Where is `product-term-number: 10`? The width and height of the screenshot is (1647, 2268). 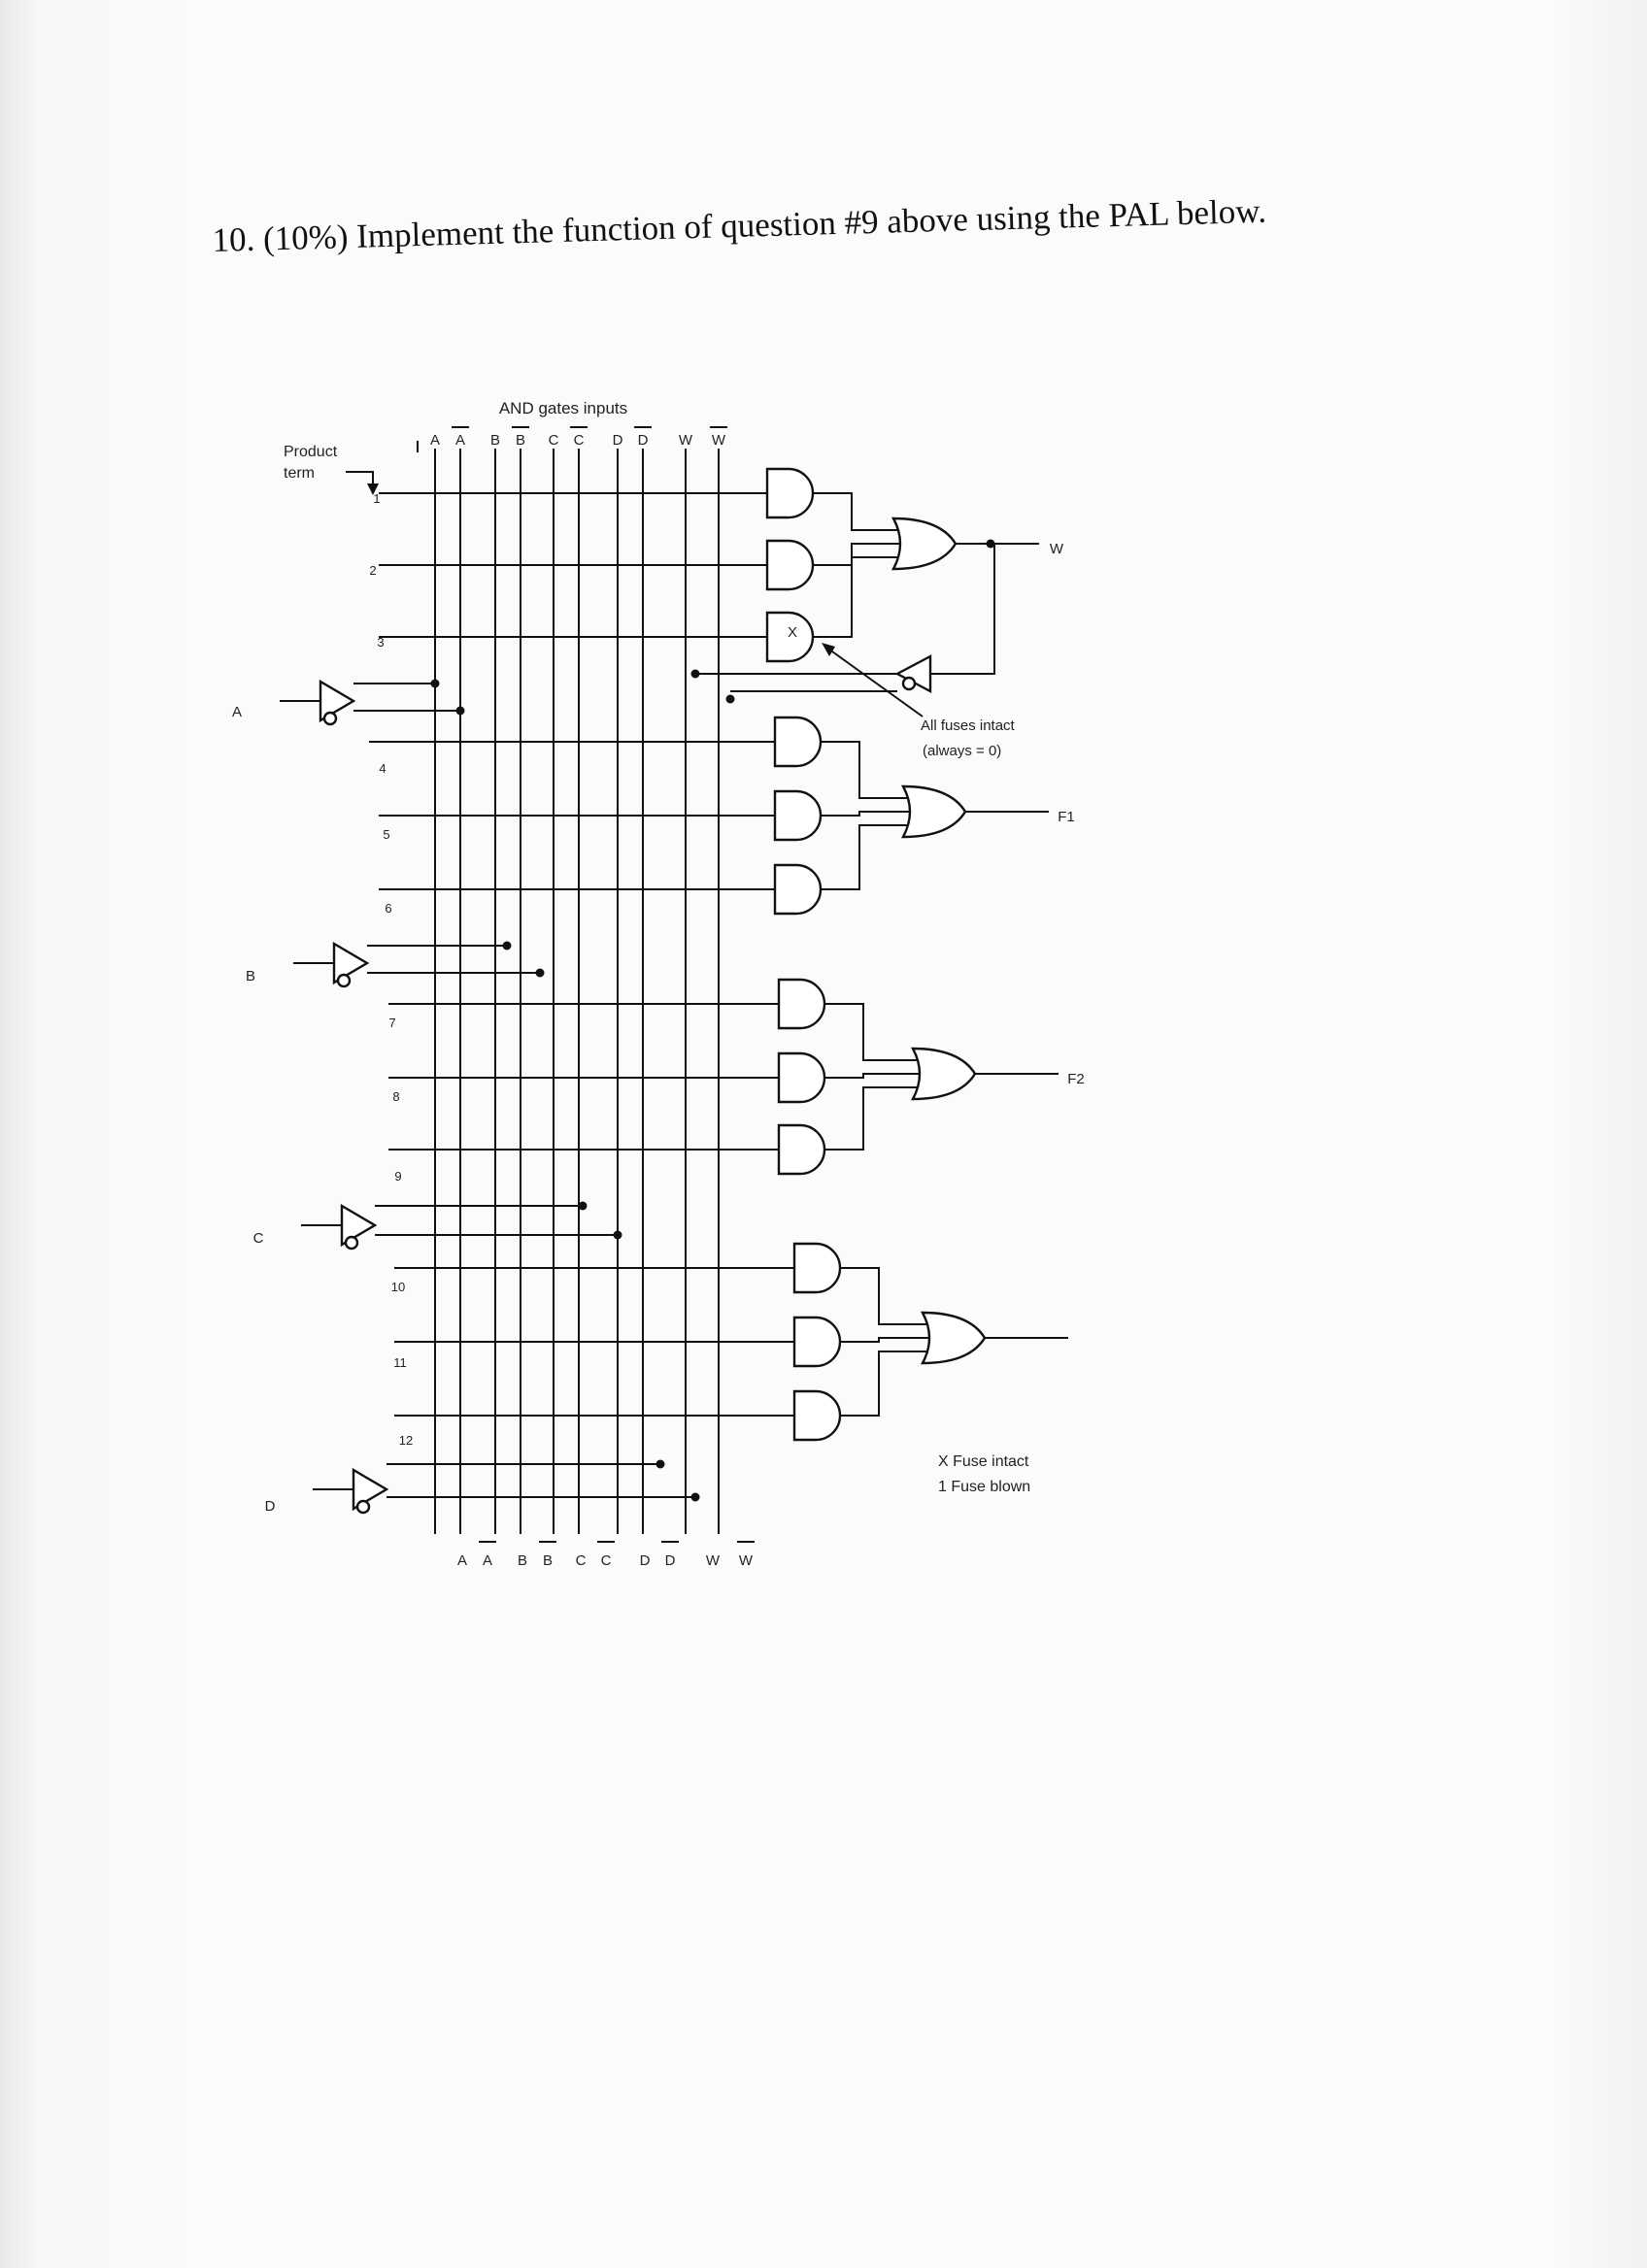 product-term-number: 10 is located at coordinates (398, 1287).